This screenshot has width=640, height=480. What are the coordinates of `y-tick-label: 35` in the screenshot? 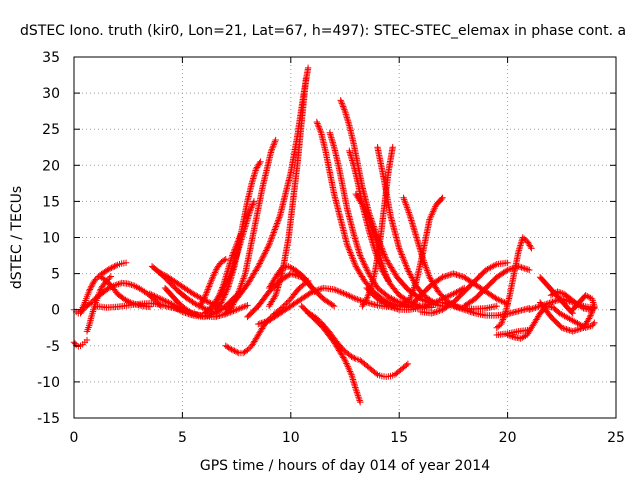 It's located at (51, 58).